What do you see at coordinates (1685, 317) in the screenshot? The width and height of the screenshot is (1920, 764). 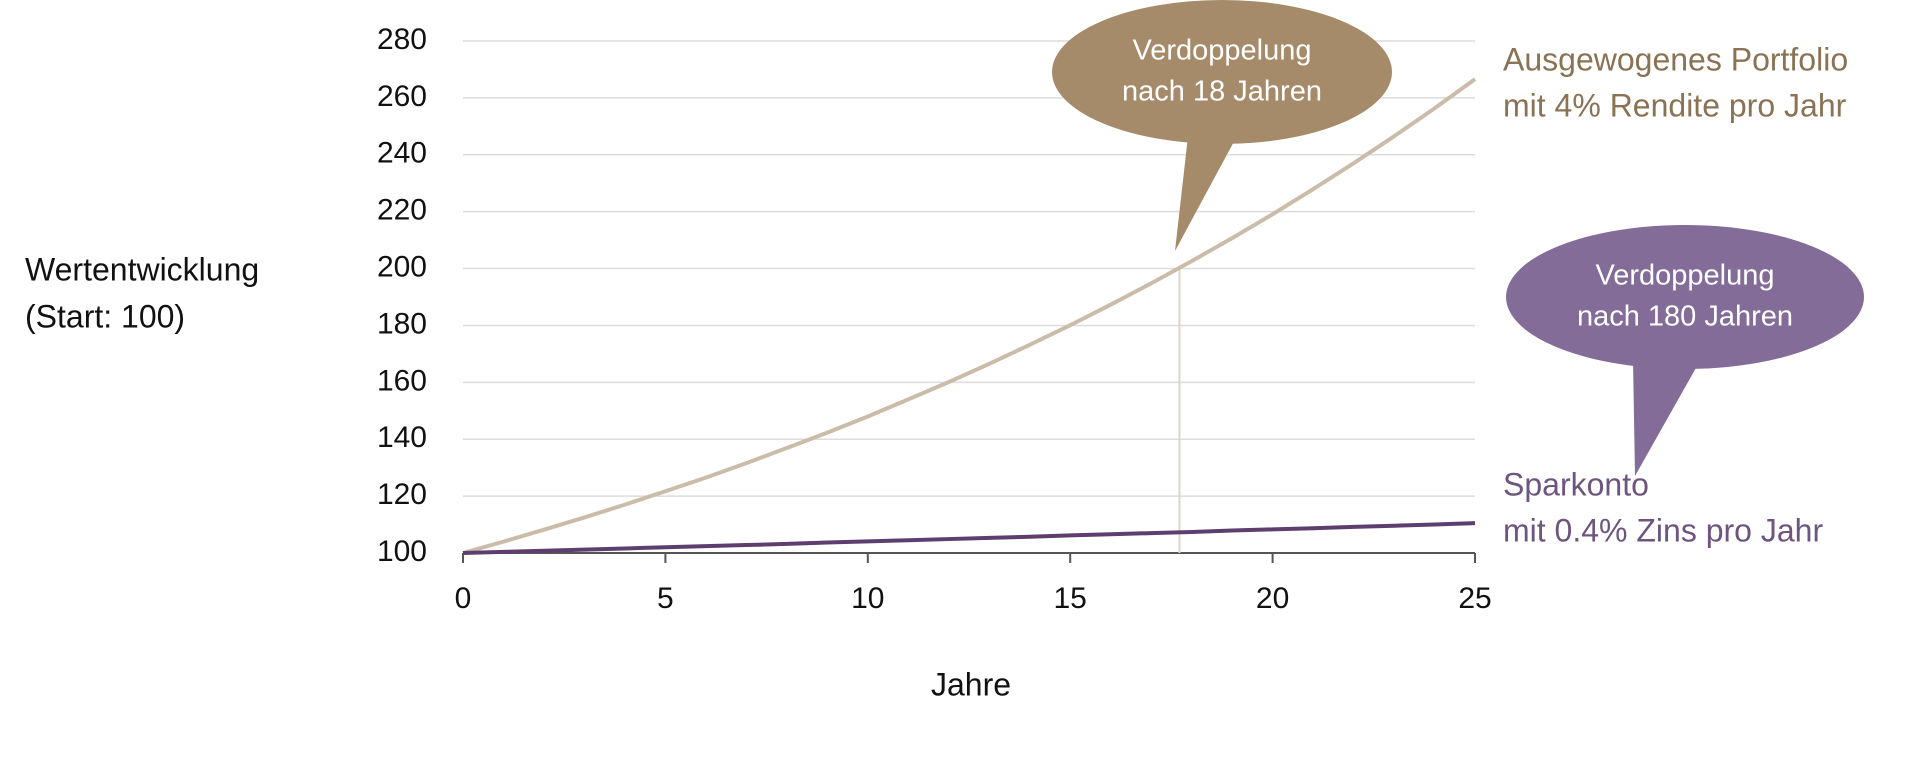 I see `callout-text: nach 180 Jahren` at bounding box center [1685, 317].